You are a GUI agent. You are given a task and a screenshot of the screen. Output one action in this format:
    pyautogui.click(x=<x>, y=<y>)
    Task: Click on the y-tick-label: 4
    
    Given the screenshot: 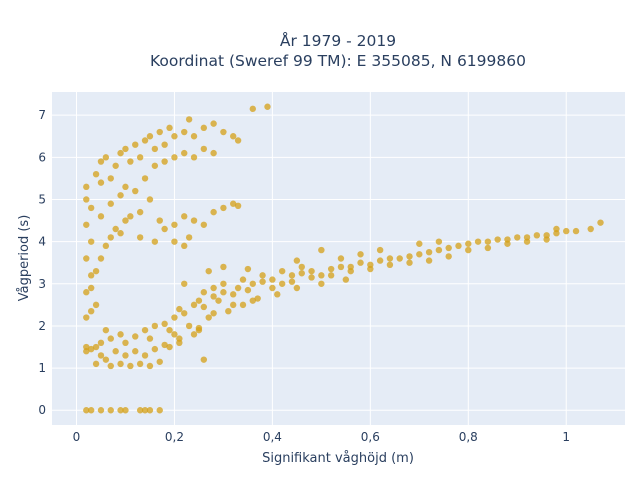 What is the action you would take?
    pyautogui.click(x=42, y=242)
    